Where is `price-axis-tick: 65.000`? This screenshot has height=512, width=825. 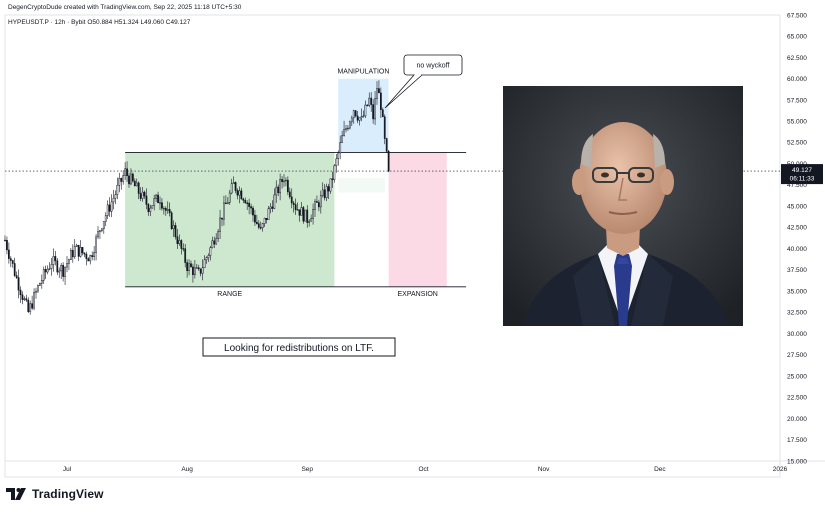 price-axis-tick: 65.000 is located at coordinates (797, 37).